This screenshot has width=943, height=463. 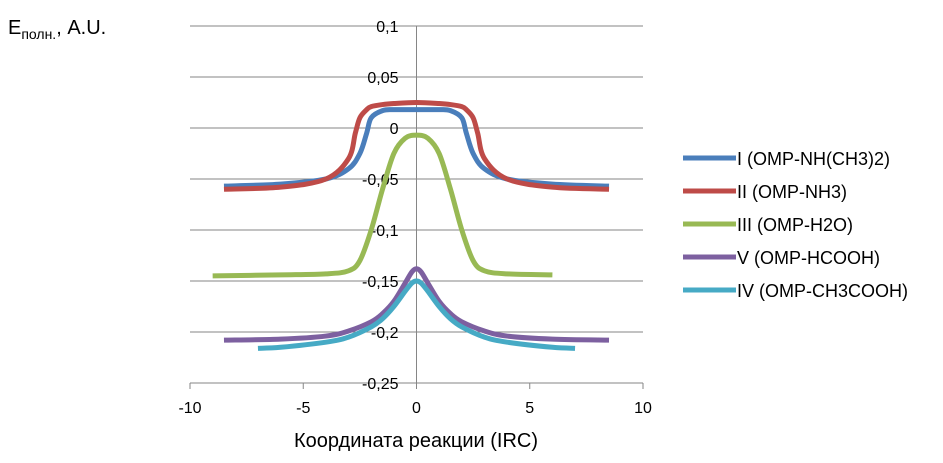 What do you see at coordinates (57, 29) in the screenshot?
I see `y-axis-title: Eполн., A.U.` at bounding box center [57, 29].